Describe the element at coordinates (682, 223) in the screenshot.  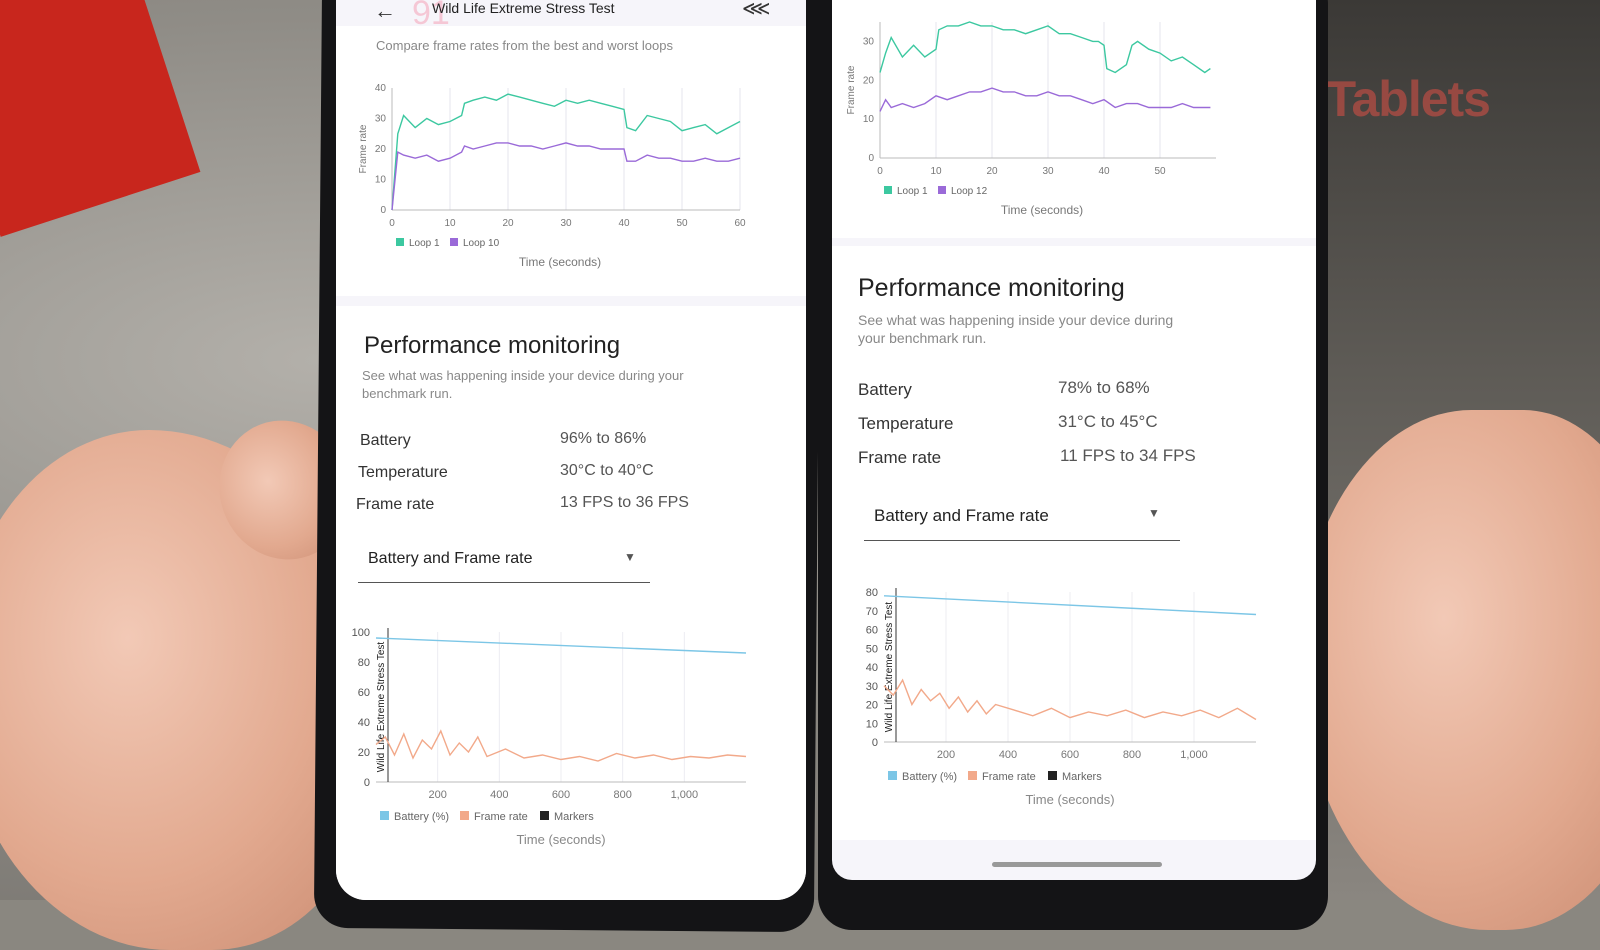
I see `x-tick-label: 50` at that location.